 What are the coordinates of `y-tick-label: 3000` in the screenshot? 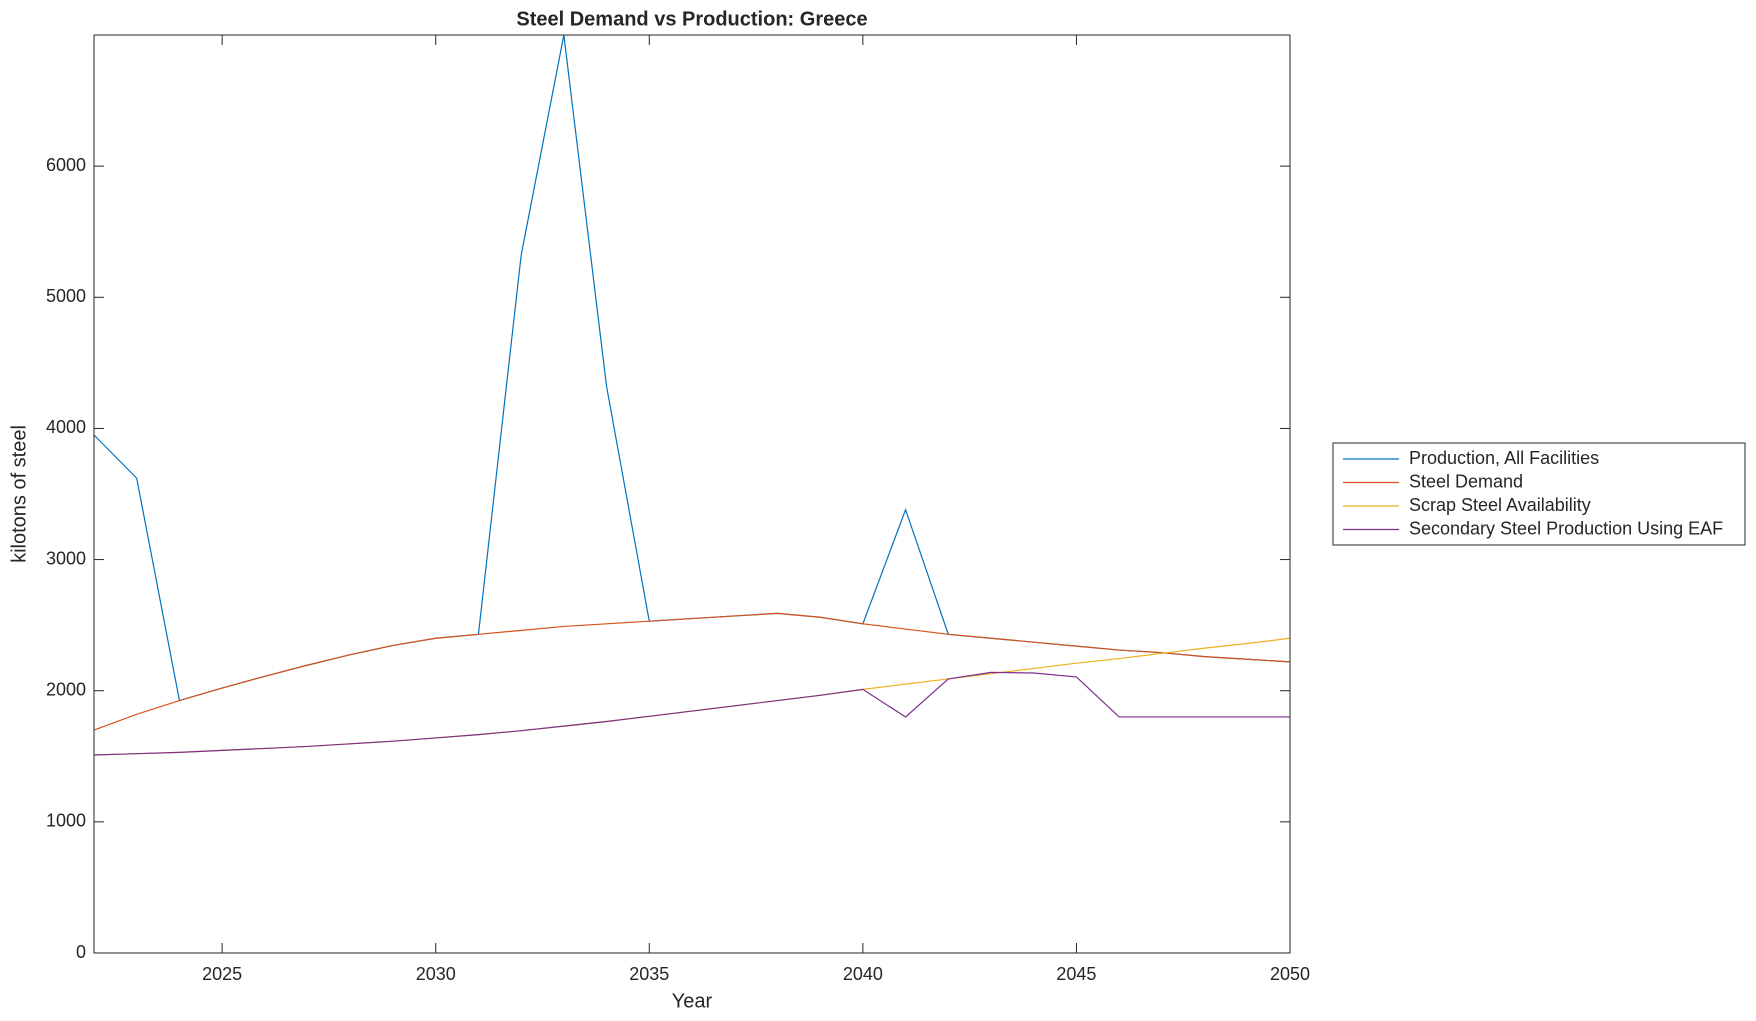 It's located at (66, 558).